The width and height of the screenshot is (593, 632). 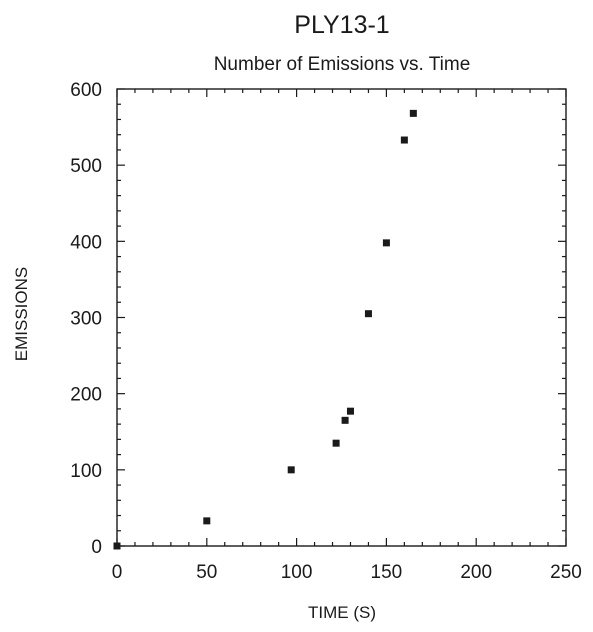 I want to click on x-tick-label: 200, so click(x=476, y=572).